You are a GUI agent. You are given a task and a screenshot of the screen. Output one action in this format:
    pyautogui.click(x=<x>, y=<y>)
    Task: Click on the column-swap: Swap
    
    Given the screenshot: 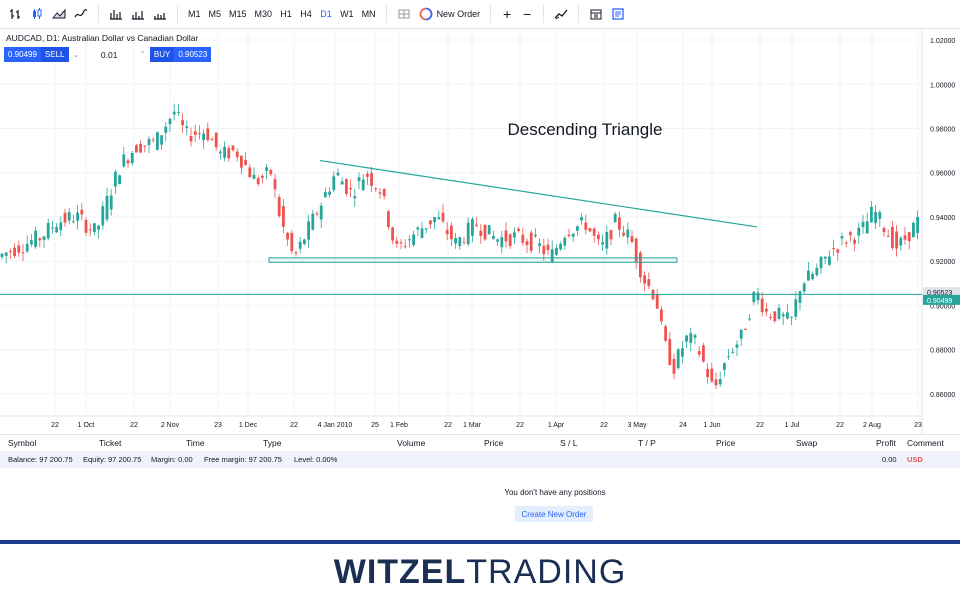 What is the action you would take?
    pyautogui.click(x=807, y=443)
    